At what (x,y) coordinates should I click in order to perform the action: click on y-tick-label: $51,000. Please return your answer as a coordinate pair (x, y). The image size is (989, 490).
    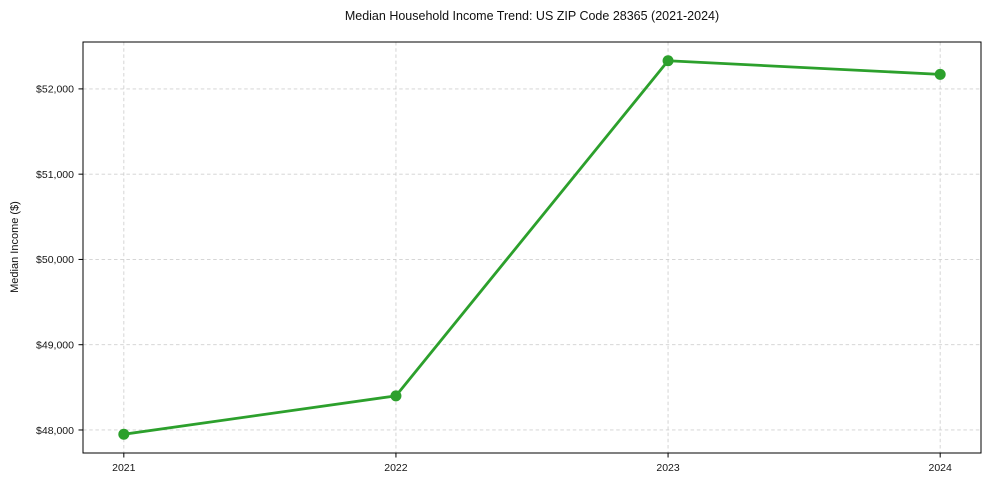
    Looking at the image, I should click on (55, 175).